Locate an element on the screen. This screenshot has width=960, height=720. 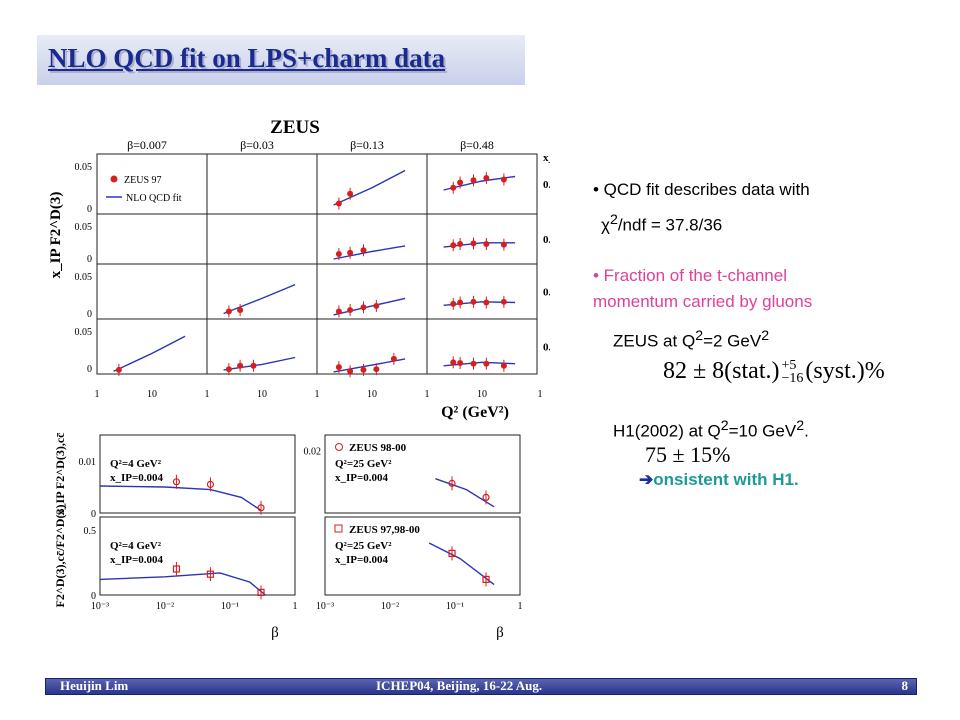
conclusion: ➔onsistent with H1. is located at coordinates (719, 480).